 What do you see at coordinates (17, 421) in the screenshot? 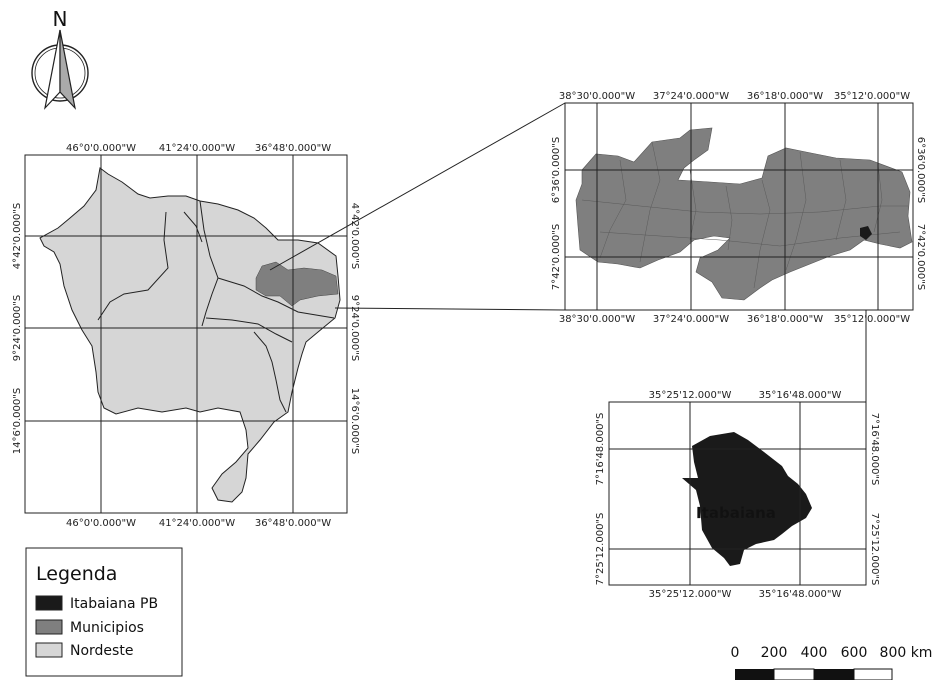
I see `nordeste-left-lat-3: 14°6'0.000"S` at bounding box center [17, 421].